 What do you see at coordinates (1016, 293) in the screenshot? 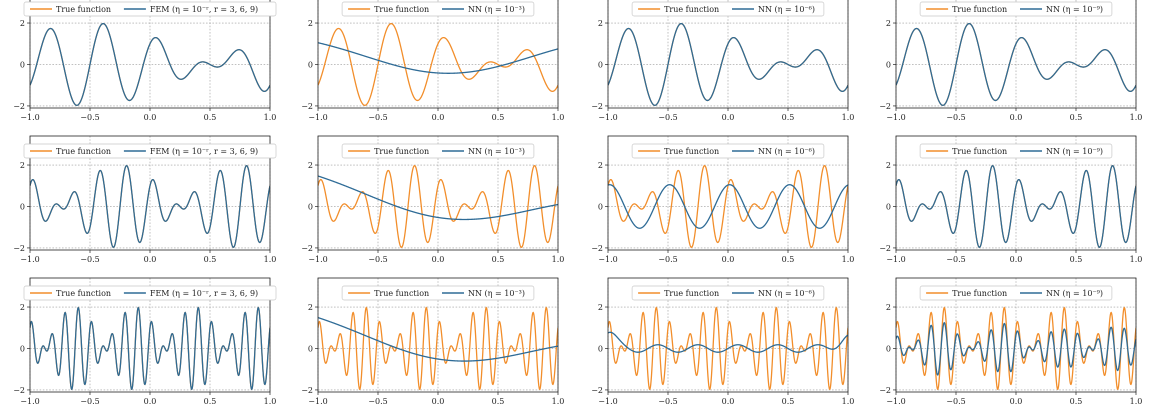
I see `legend: True function NN (η = 10⁻⁹)` at bounding box center [1016, 293].